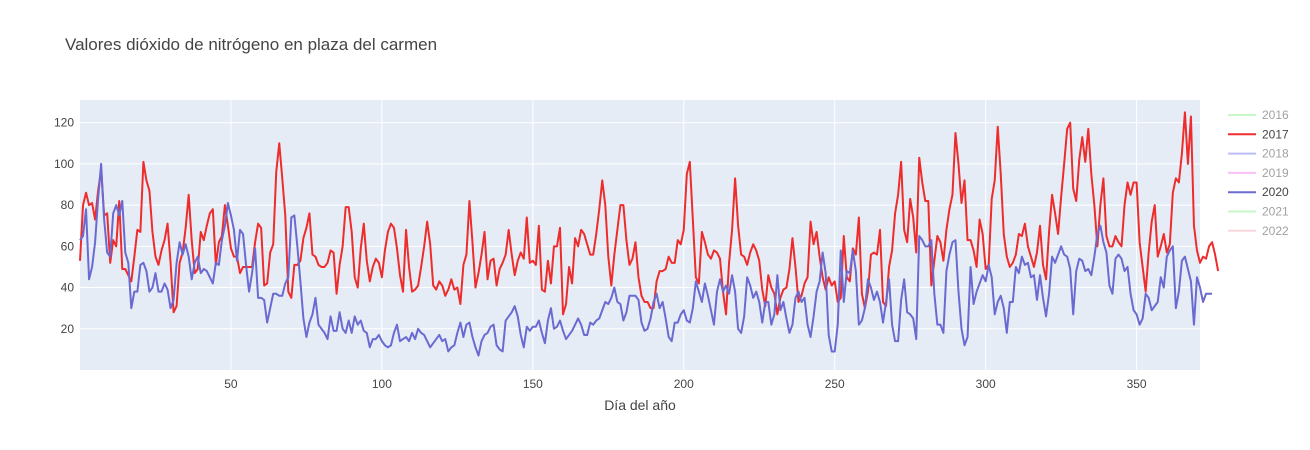 This screenshot has width=1310, height=450. I want to click on x-tick-label: 350, so click(1137, 384).